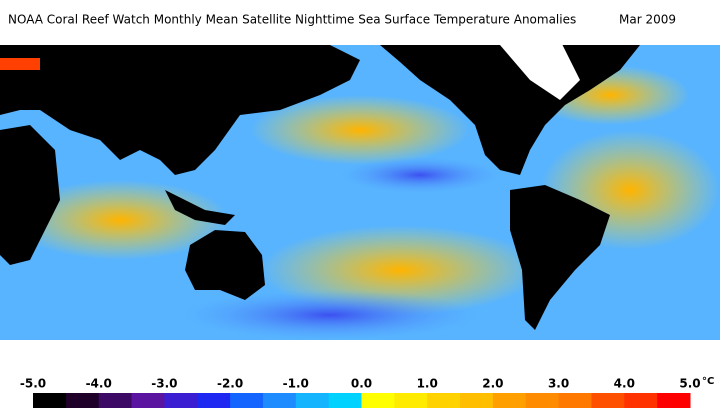 This screenshot has height=411, width=720. Describe the element at coordinates (164, 384) in the screenshot. I see `colorbar-tick-label: -3.0` at that location.